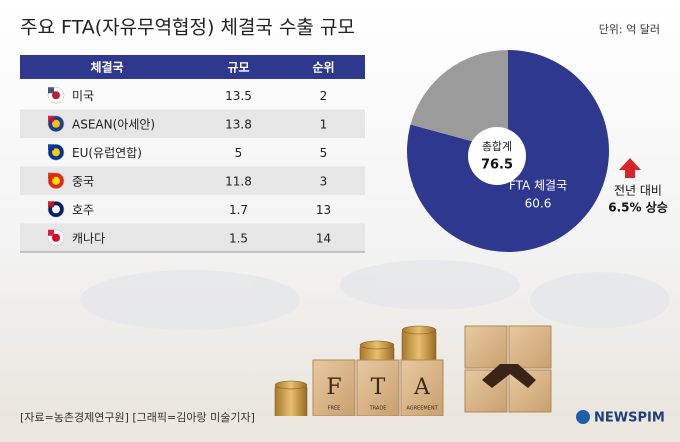  Describe the element at coordinates (187, 28) in the screenshot. I see `title: 주요 FTA(자유무역협정) 체결국 수출 규모` at that location.